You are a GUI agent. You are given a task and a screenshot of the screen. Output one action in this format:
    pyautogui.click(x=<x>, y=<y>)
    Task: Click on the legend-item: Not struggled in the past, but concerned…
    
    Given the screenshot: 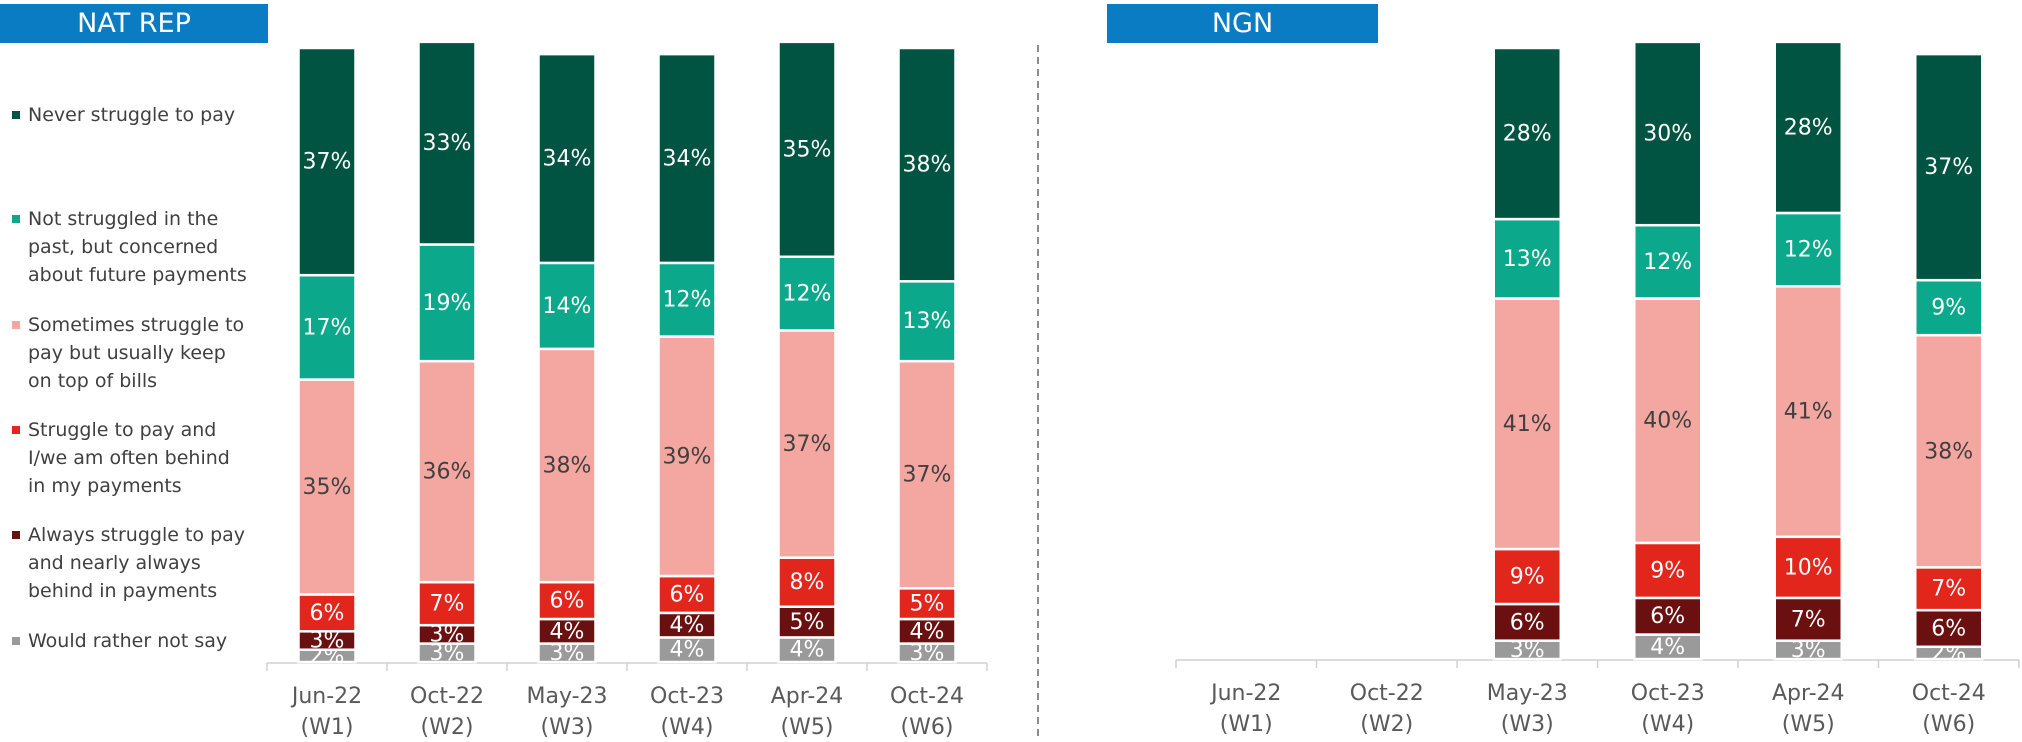 What is the action you would take?
    pyautogui.click(x=129, y=247)
    